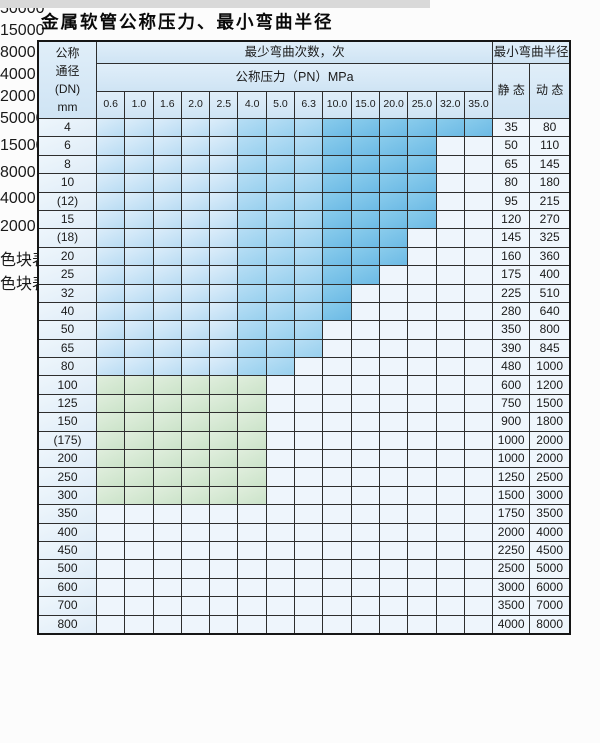 The image size is (600, 743). I want to click on dn-cell: 6, so click(67, 146).